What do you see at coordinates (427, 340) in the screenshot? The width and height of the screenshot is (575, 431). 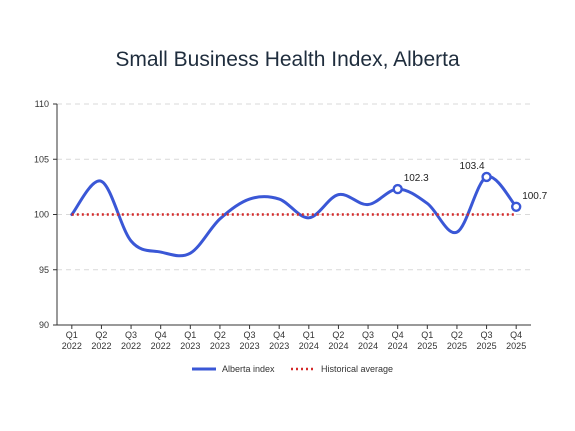 I see `x-tick-label: Q1 2025` at bounding box center [427, 340].